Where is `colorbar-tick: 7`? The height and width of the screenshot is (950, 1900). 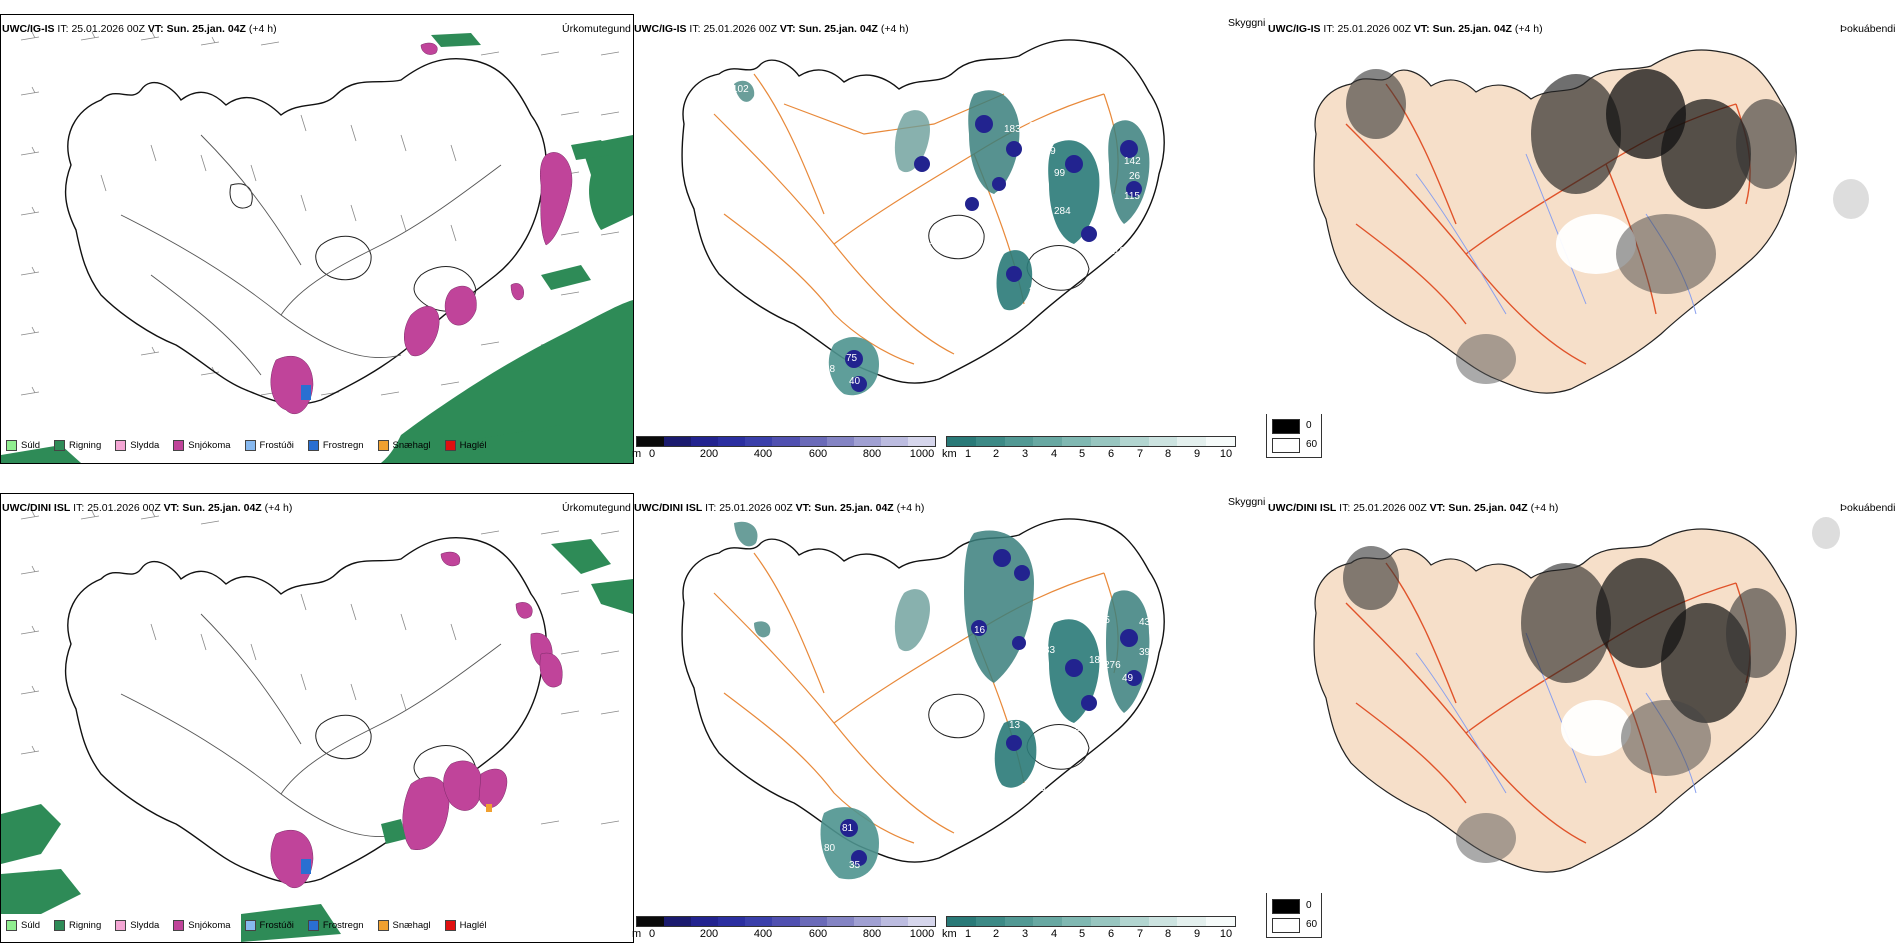 colorbar-tick: 7 is located at coordinates (1140, 454).